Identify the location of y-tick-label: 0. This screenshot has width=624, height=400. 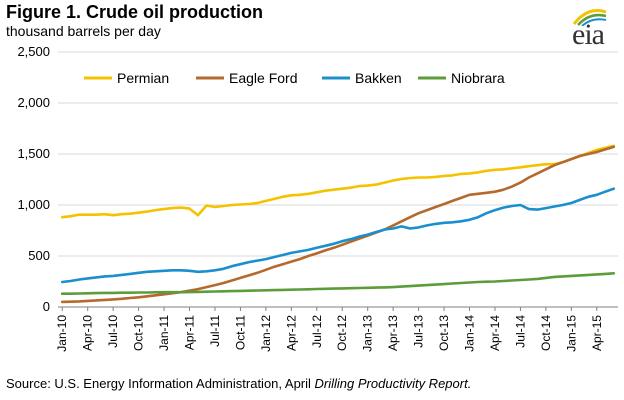
(46, 306).